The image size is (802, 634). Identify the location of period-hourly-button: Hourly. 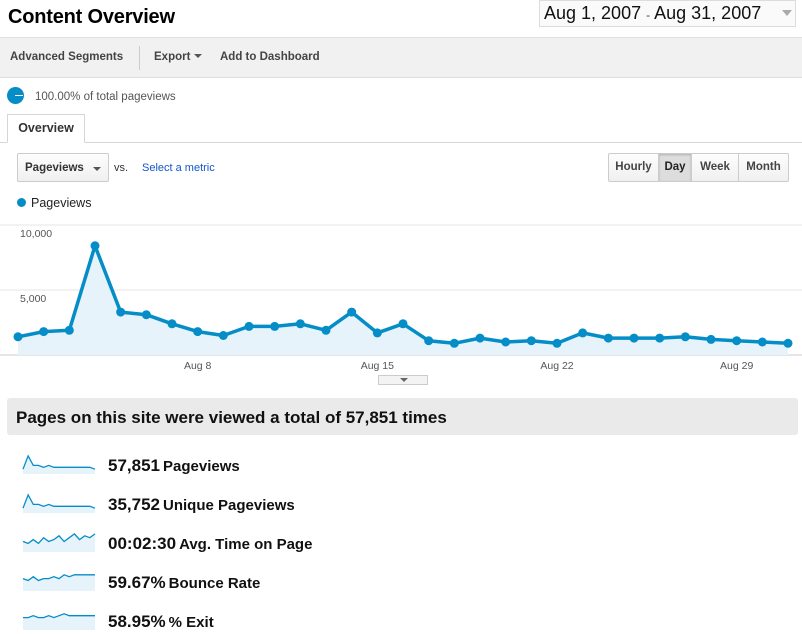
(634, 167).